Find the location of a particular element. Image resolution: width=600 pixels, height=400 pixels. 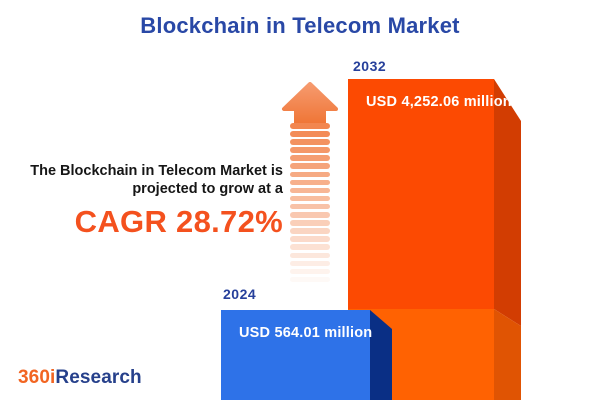

tagline-line1: The Blockchain in Telecom Market is is located at coordinates (156, 171).